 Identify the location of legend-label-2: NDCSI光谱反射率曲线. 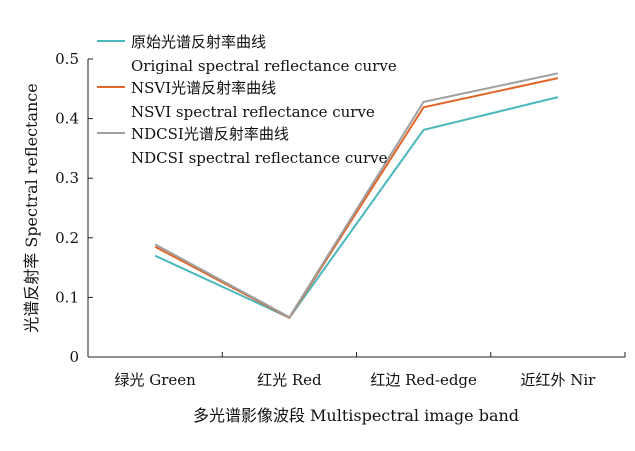
(210, 134).